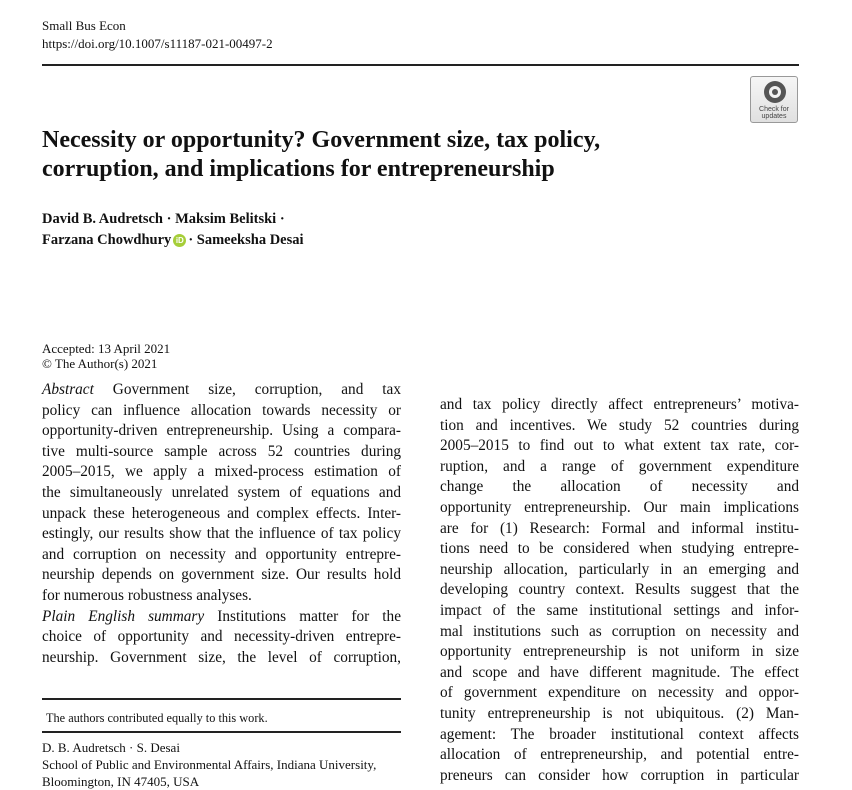 This screenshot has width=852, height=790. Describe the element at coordinates (106, 348) in the screenshot. I see `accepted-date: Accepted: 13 April 2021` at that location.